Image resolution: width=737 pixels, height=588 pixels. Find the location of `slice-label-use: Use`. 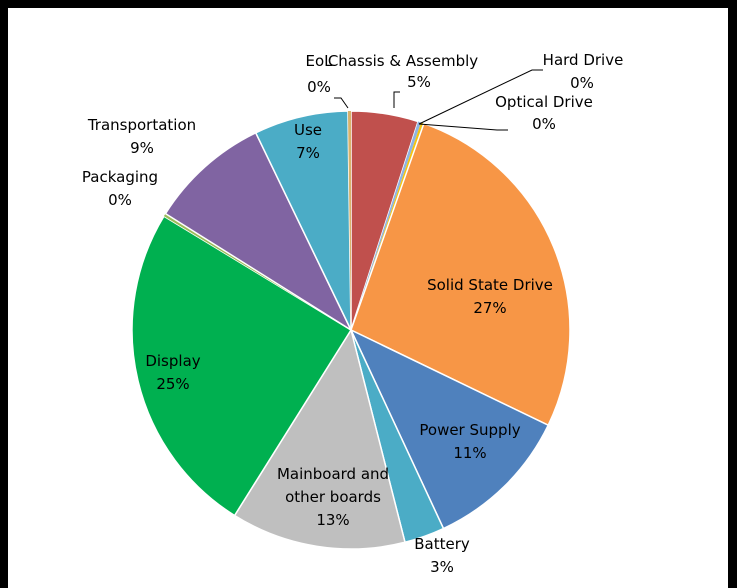

slice-label-use: Use is located at coordinates (308, 130).